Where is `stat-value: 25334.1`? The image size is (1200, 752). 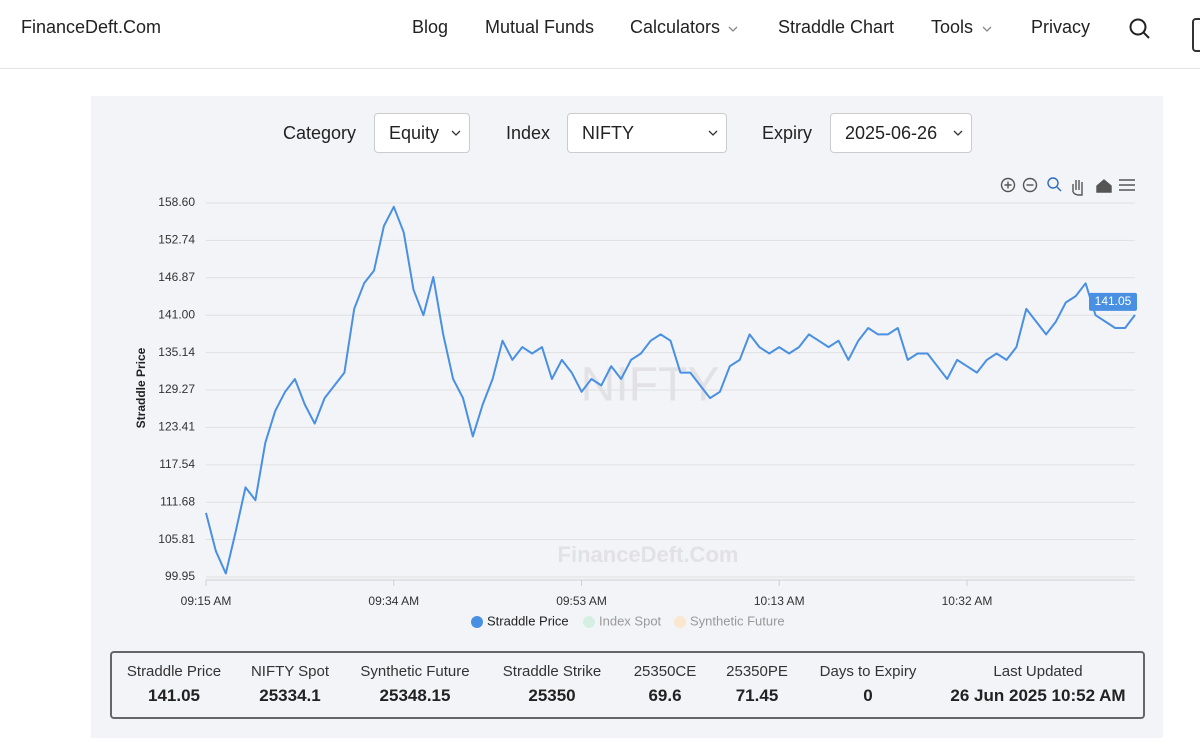 stat-value: 25334.1 is located at coordinates (290, 695).